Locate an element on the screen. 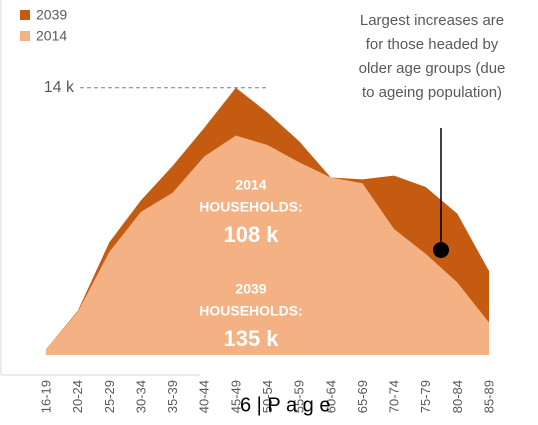  x-tick-label: 20-24 is located at coordinates (77, 396).